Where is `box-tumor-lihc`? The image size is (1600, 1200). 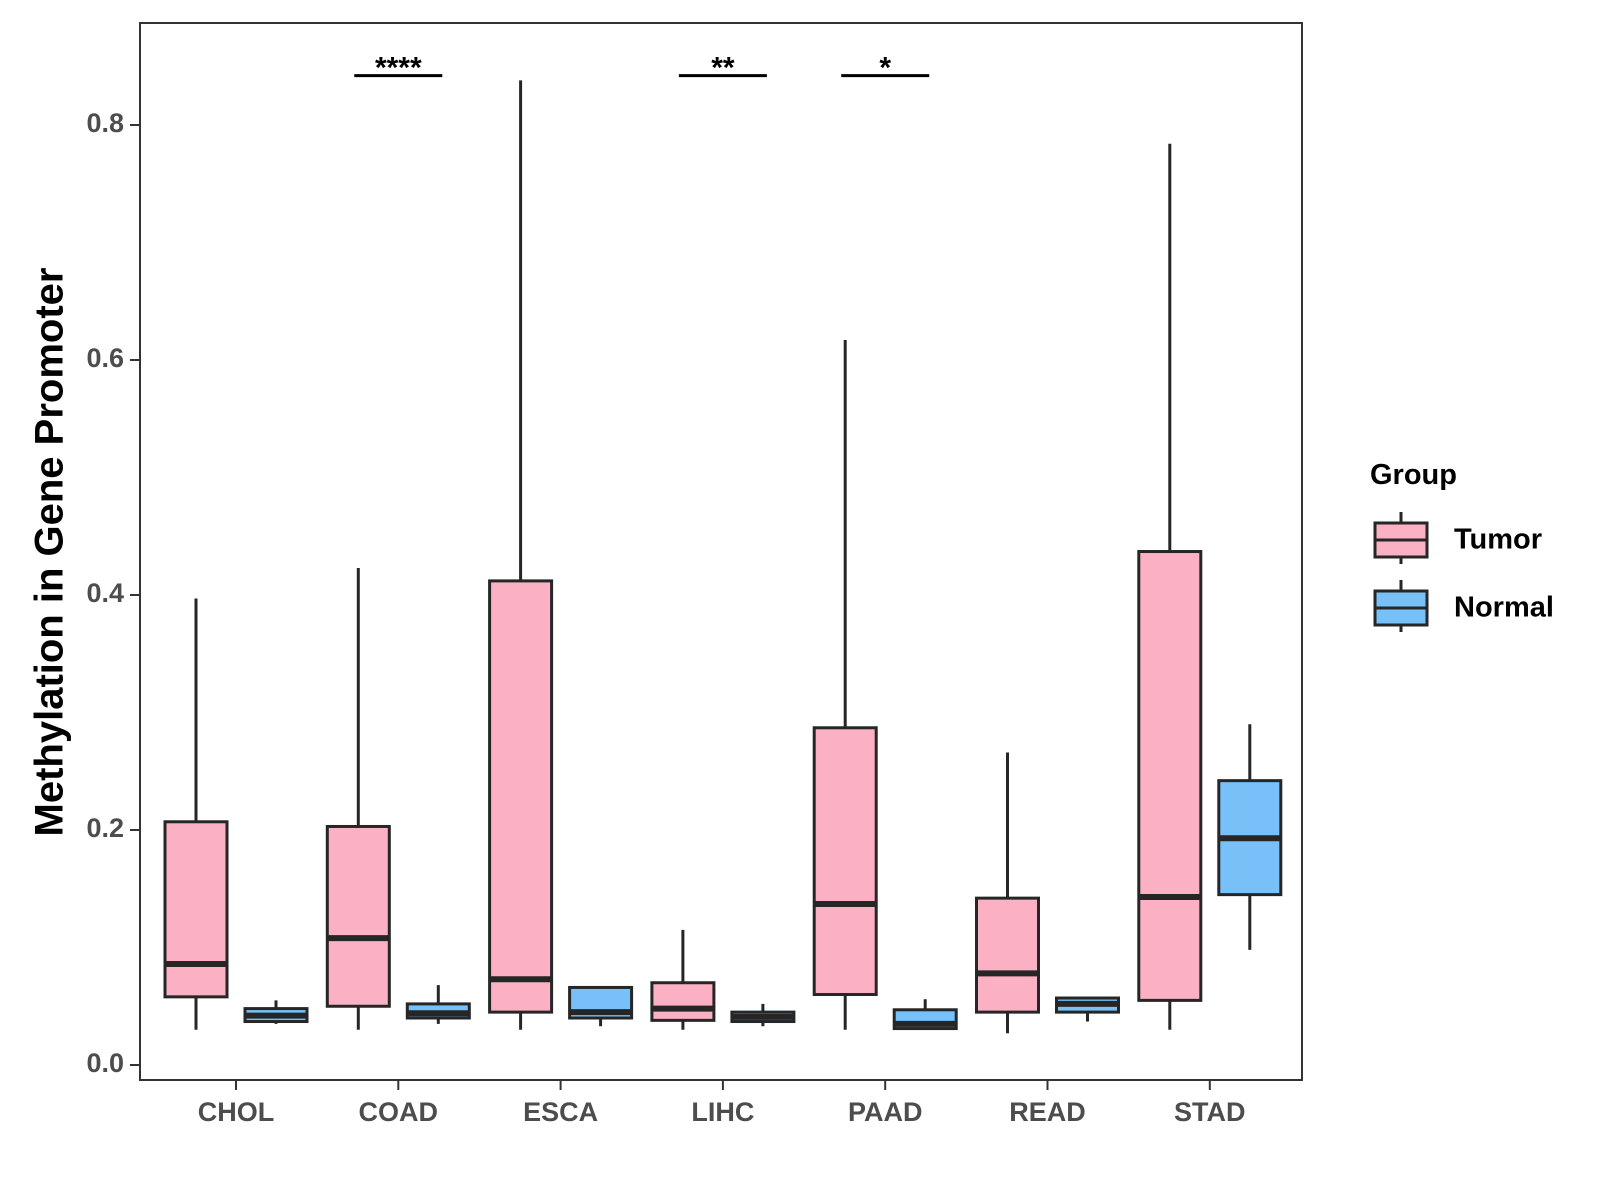
box-tumor-lihc is located at coordinates (683, 979).